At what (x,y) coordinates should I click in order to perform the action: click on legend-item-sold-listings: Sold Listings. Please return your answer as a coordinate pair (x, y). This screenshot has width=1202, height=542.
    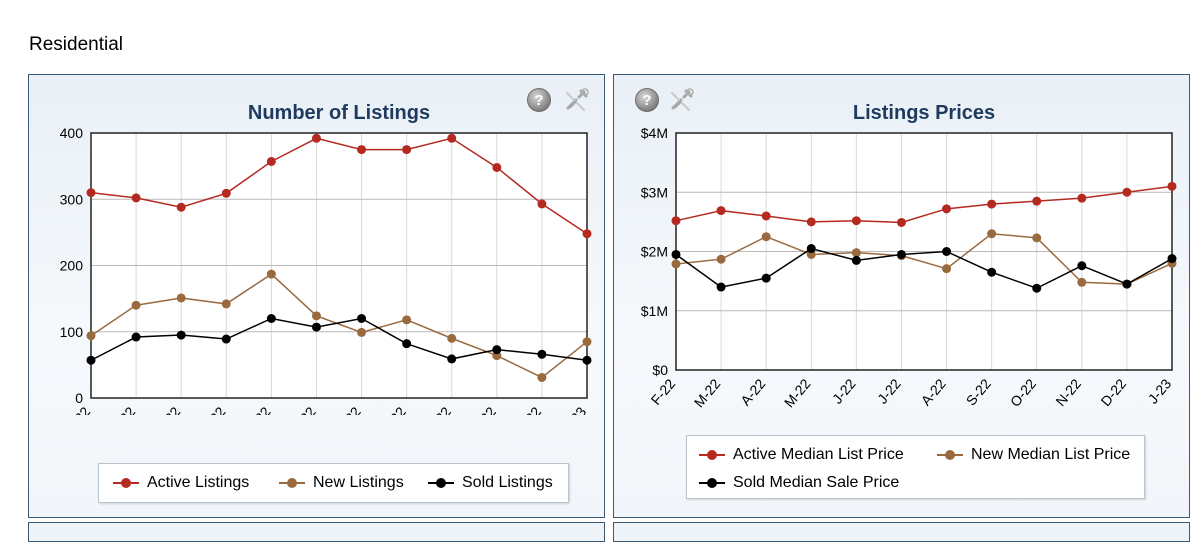
    Looking at the image, I should click on (490, 483).